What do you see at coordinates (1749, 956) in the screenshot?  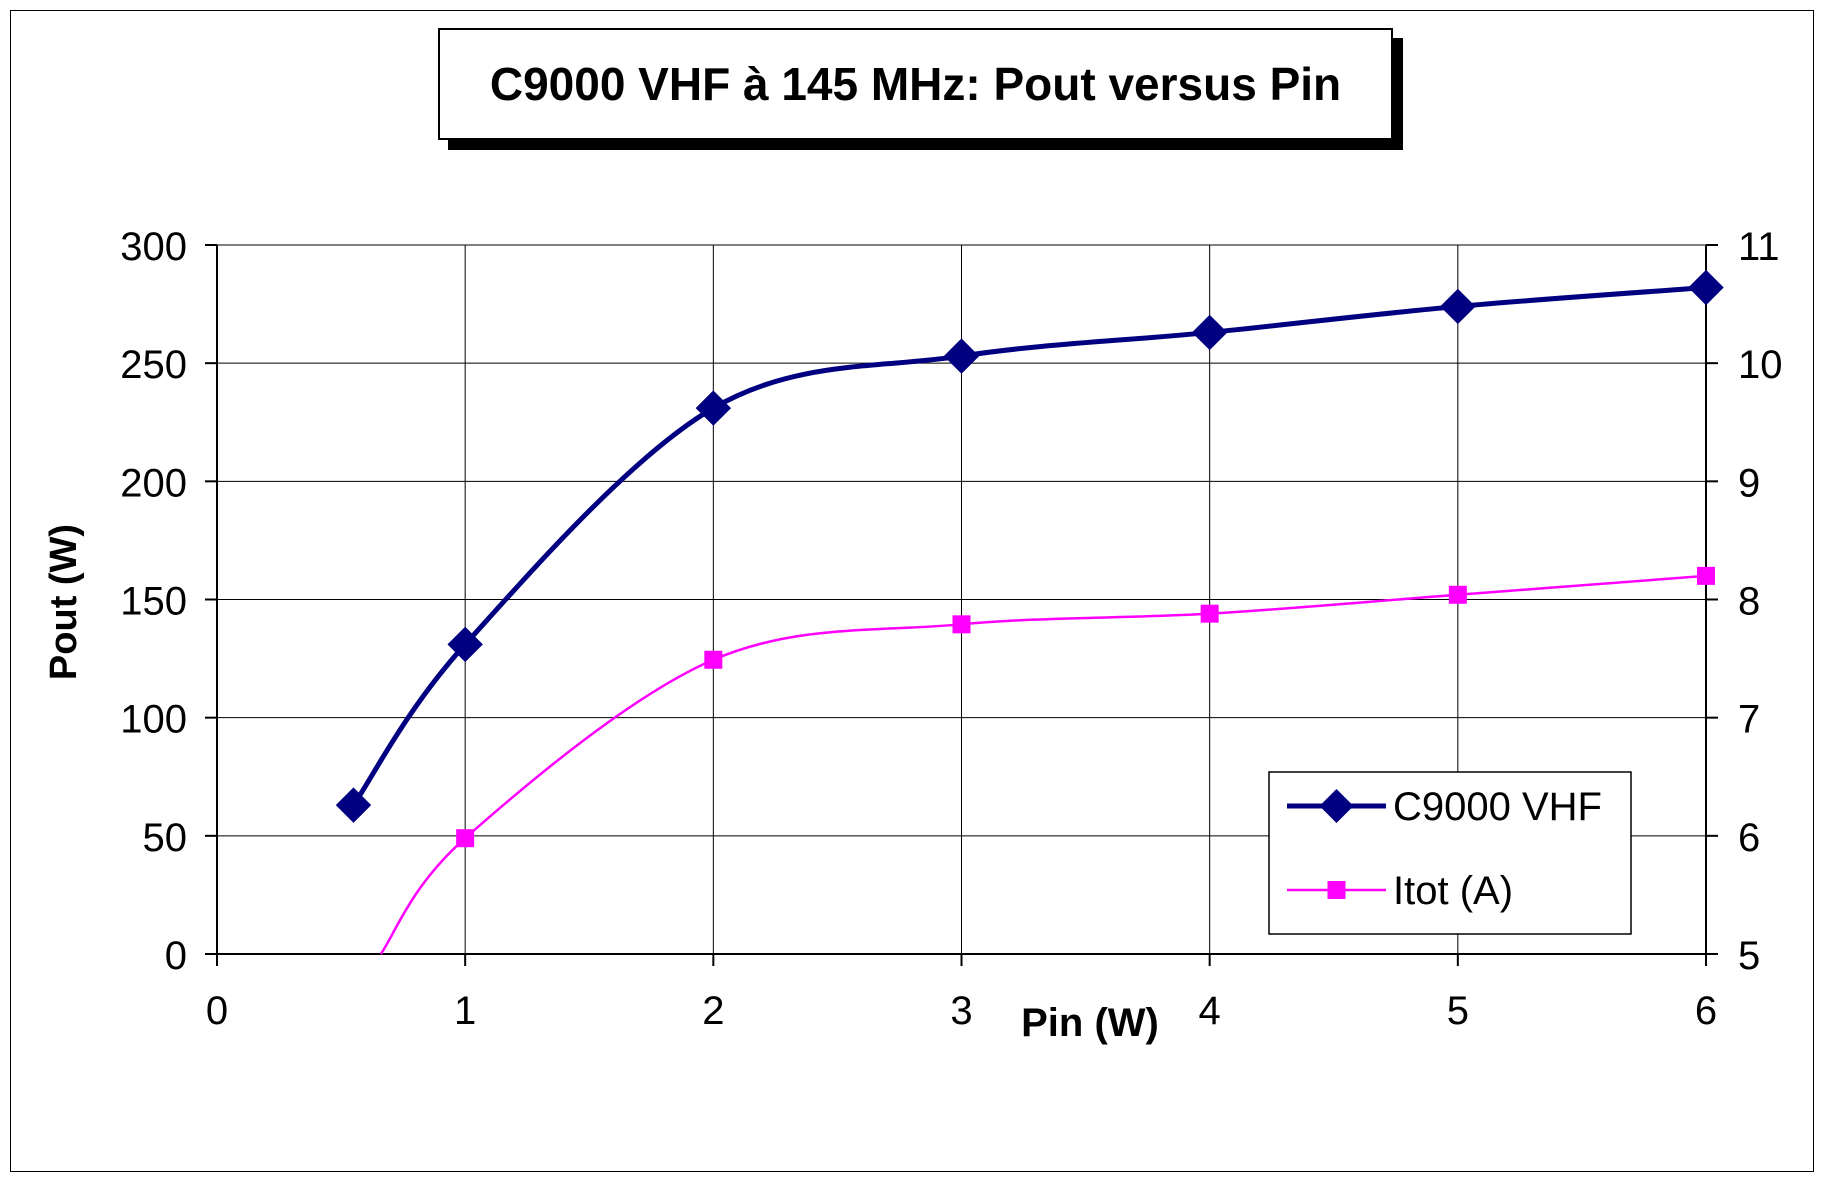 I see `y2-tick-label: 5` at bounding box center [1749, 956].